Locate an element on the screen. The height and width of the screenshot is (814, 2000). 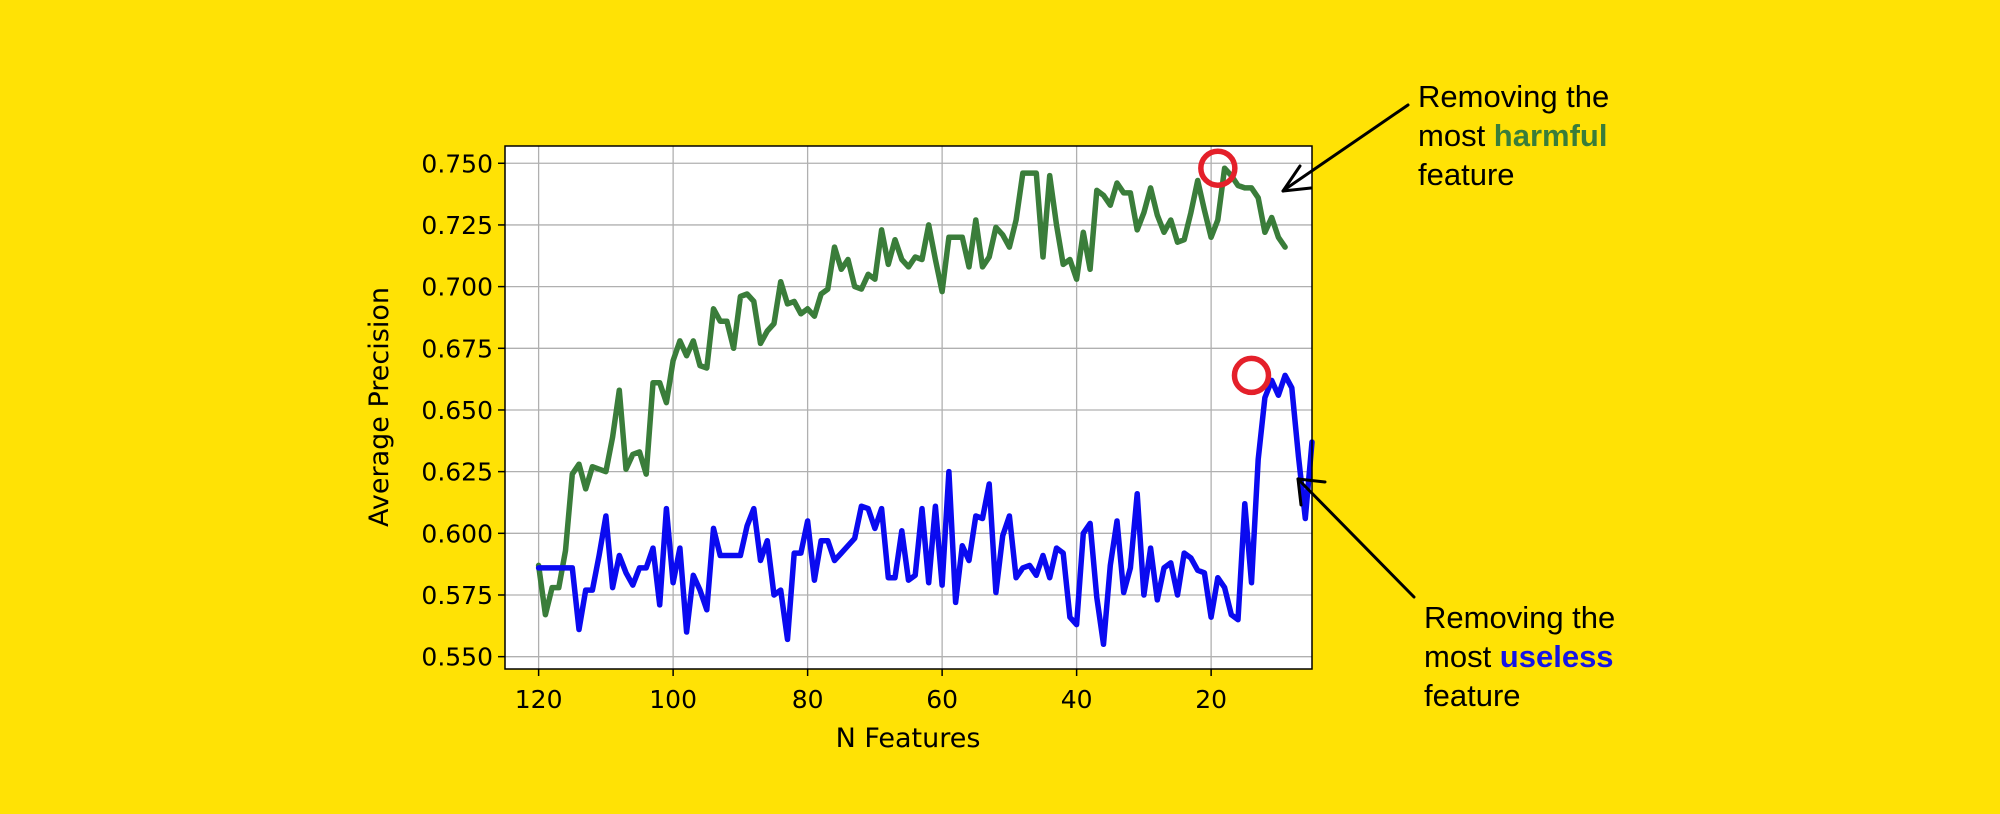
arrow-useless is located at coordinates (1356, 538).